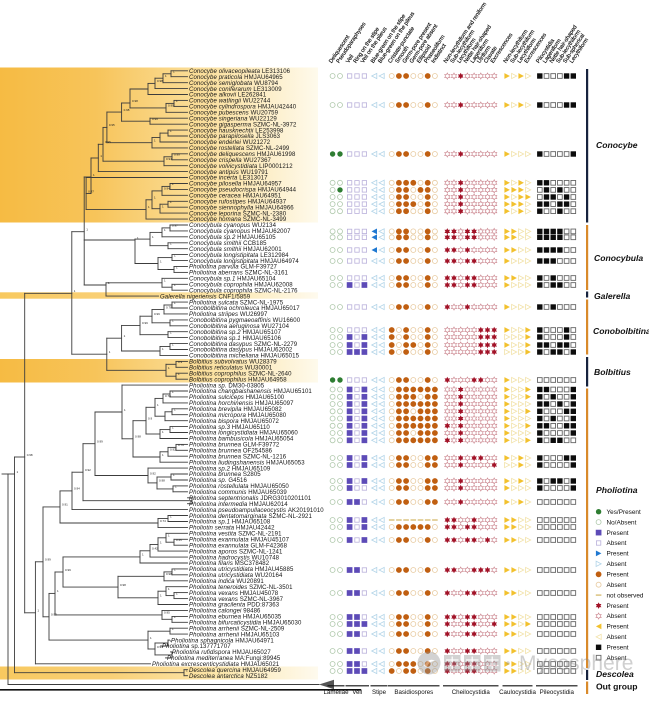 The image size is (649, 701). I want to click on svg-text: 0.87, so click(91, 191).